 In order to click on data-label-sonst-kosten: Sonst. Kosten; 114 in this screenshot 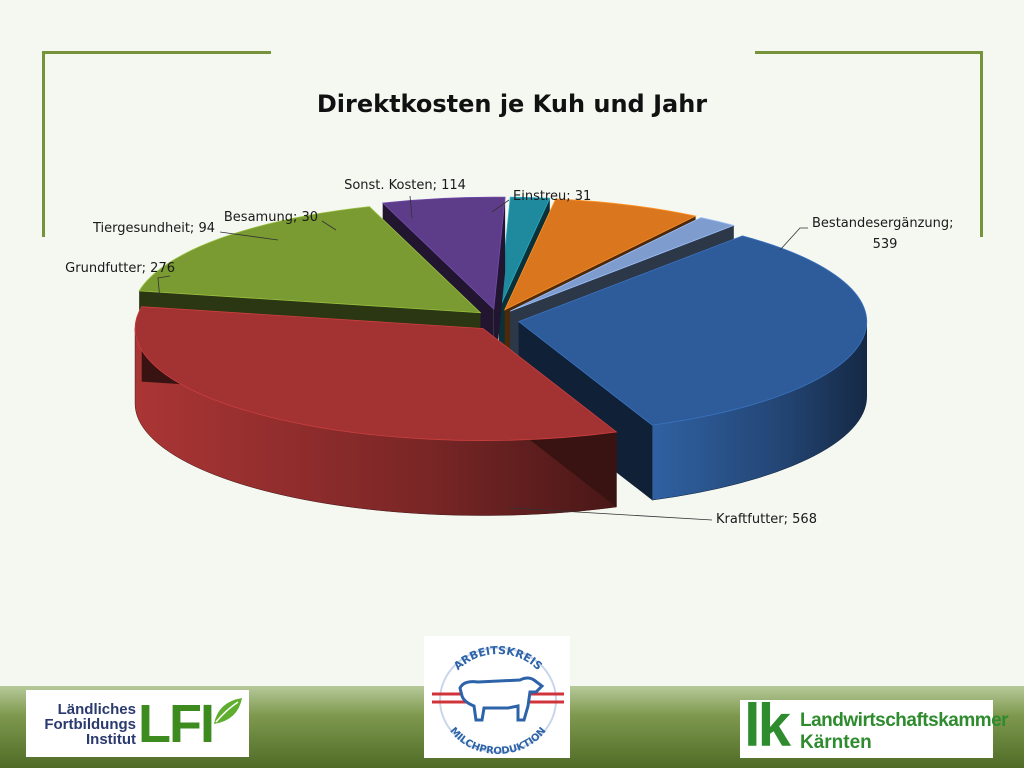, I will do `click(405, 185)`.